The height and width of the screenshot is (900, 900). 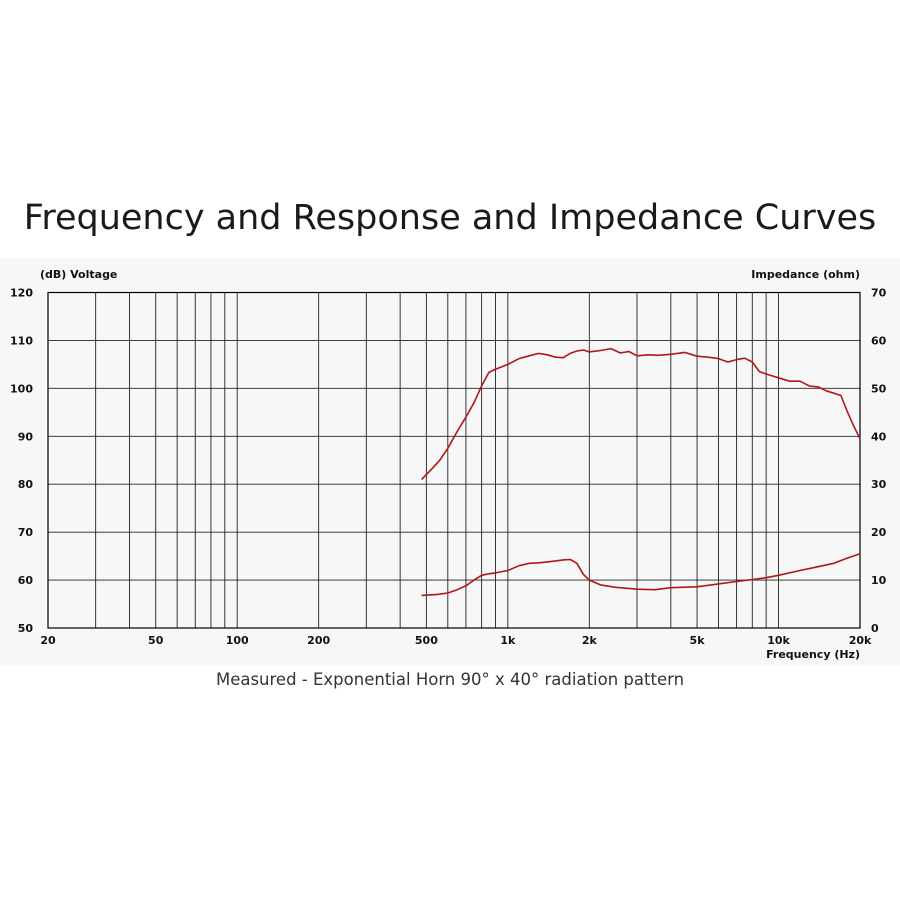 What do you see at coordinates (48, 640) in the screenshot?
I see `x-tick-label: 20` at bounding box center [48, 640].